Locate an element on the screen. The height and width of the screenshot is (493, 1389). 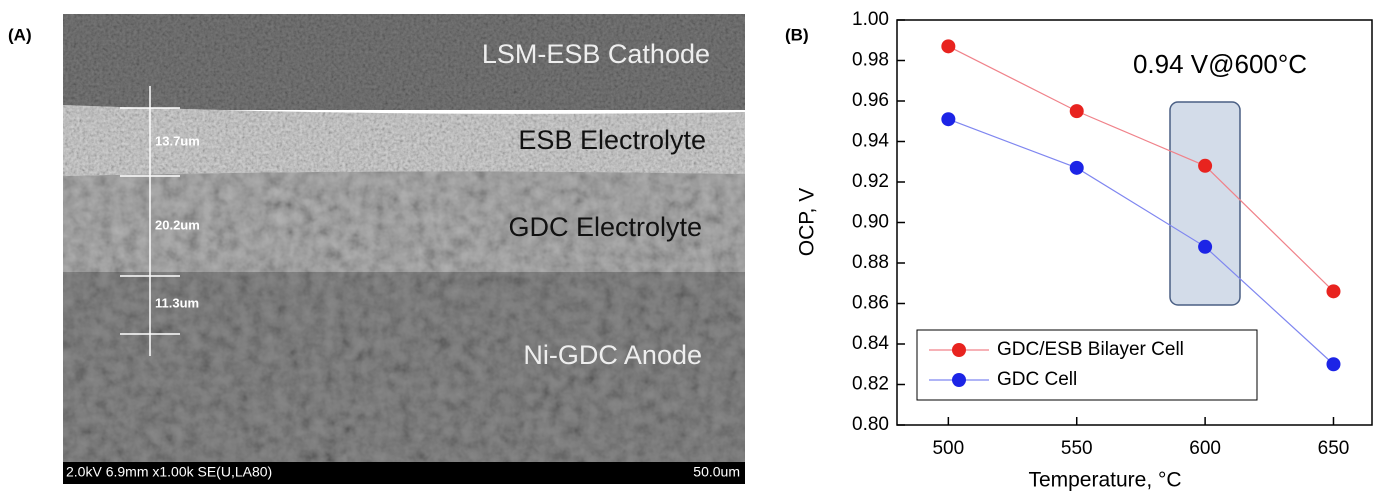
layer-label: LSM-ESB Cathode is located at coordinates (596, 54).